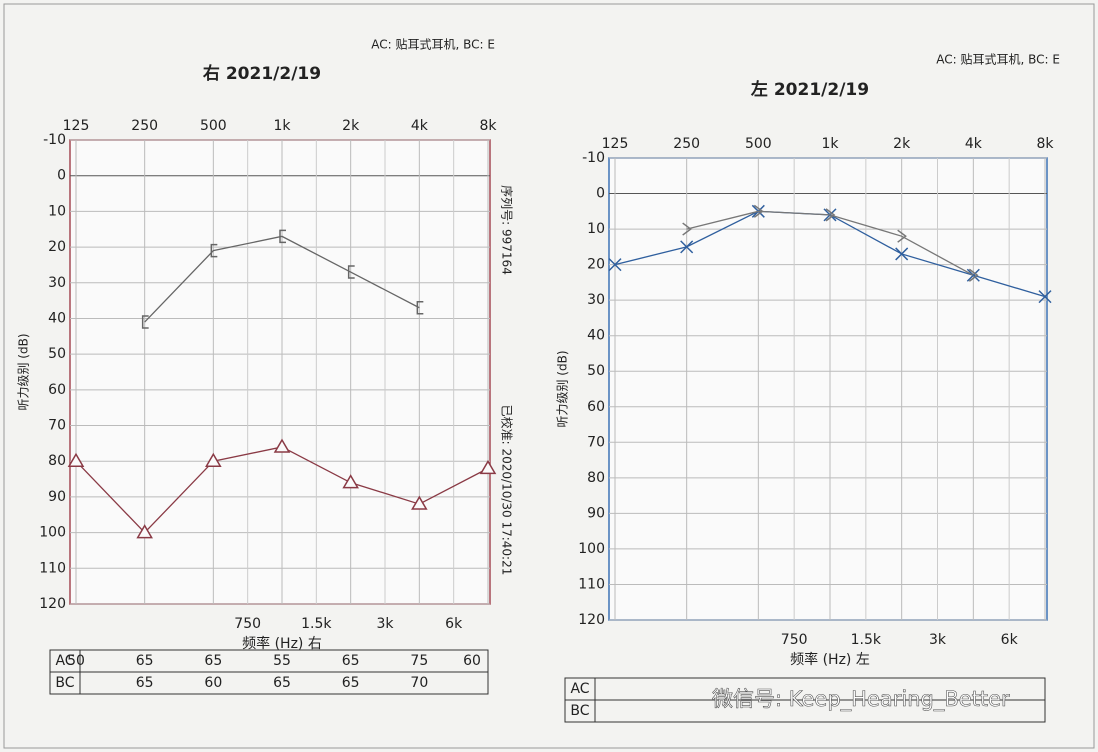  I want to click on side-label: 已校准: 2020/10/30 17:40:21, so click(507, 490).